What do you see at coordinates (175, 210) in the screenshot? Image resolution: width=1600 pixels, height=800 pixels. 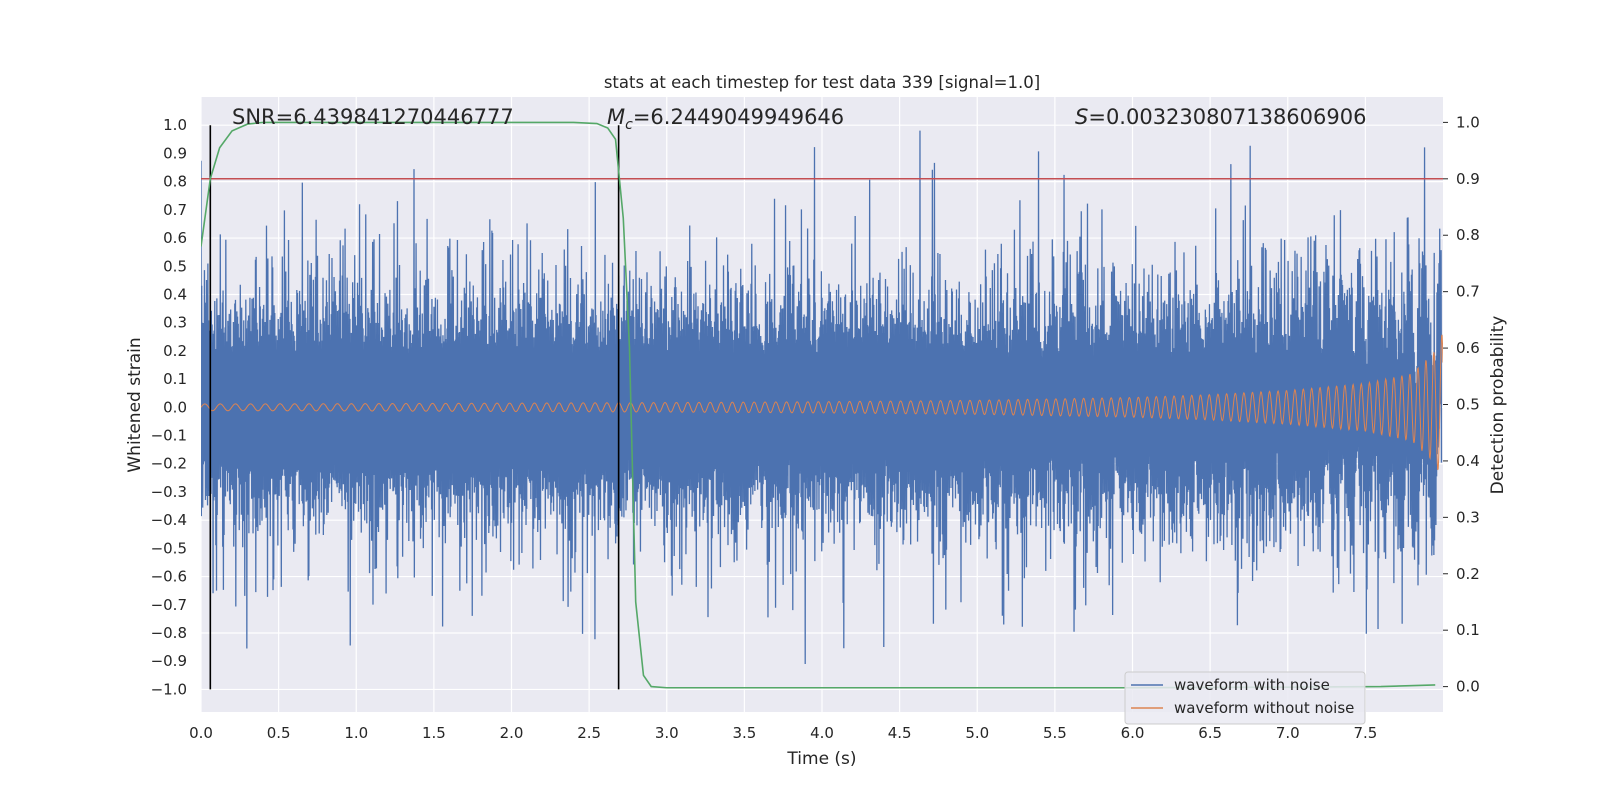 I see `y-tick-label: 0.7` at bounding box center [175, 210].